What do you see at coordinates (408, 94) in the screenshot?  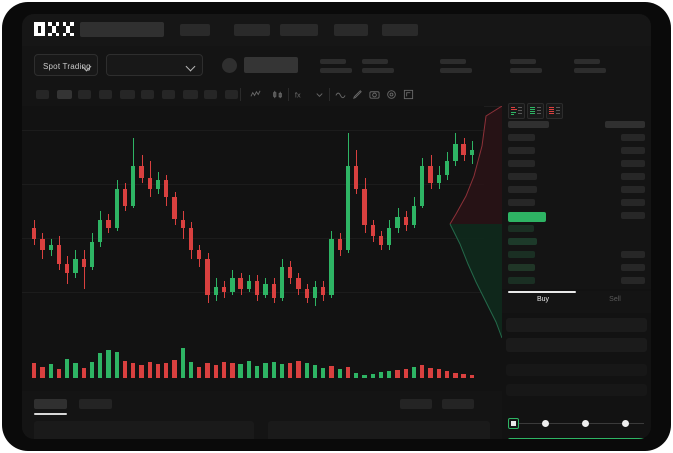 I see `fullscreen-icon` at bounding box center [408, 94].